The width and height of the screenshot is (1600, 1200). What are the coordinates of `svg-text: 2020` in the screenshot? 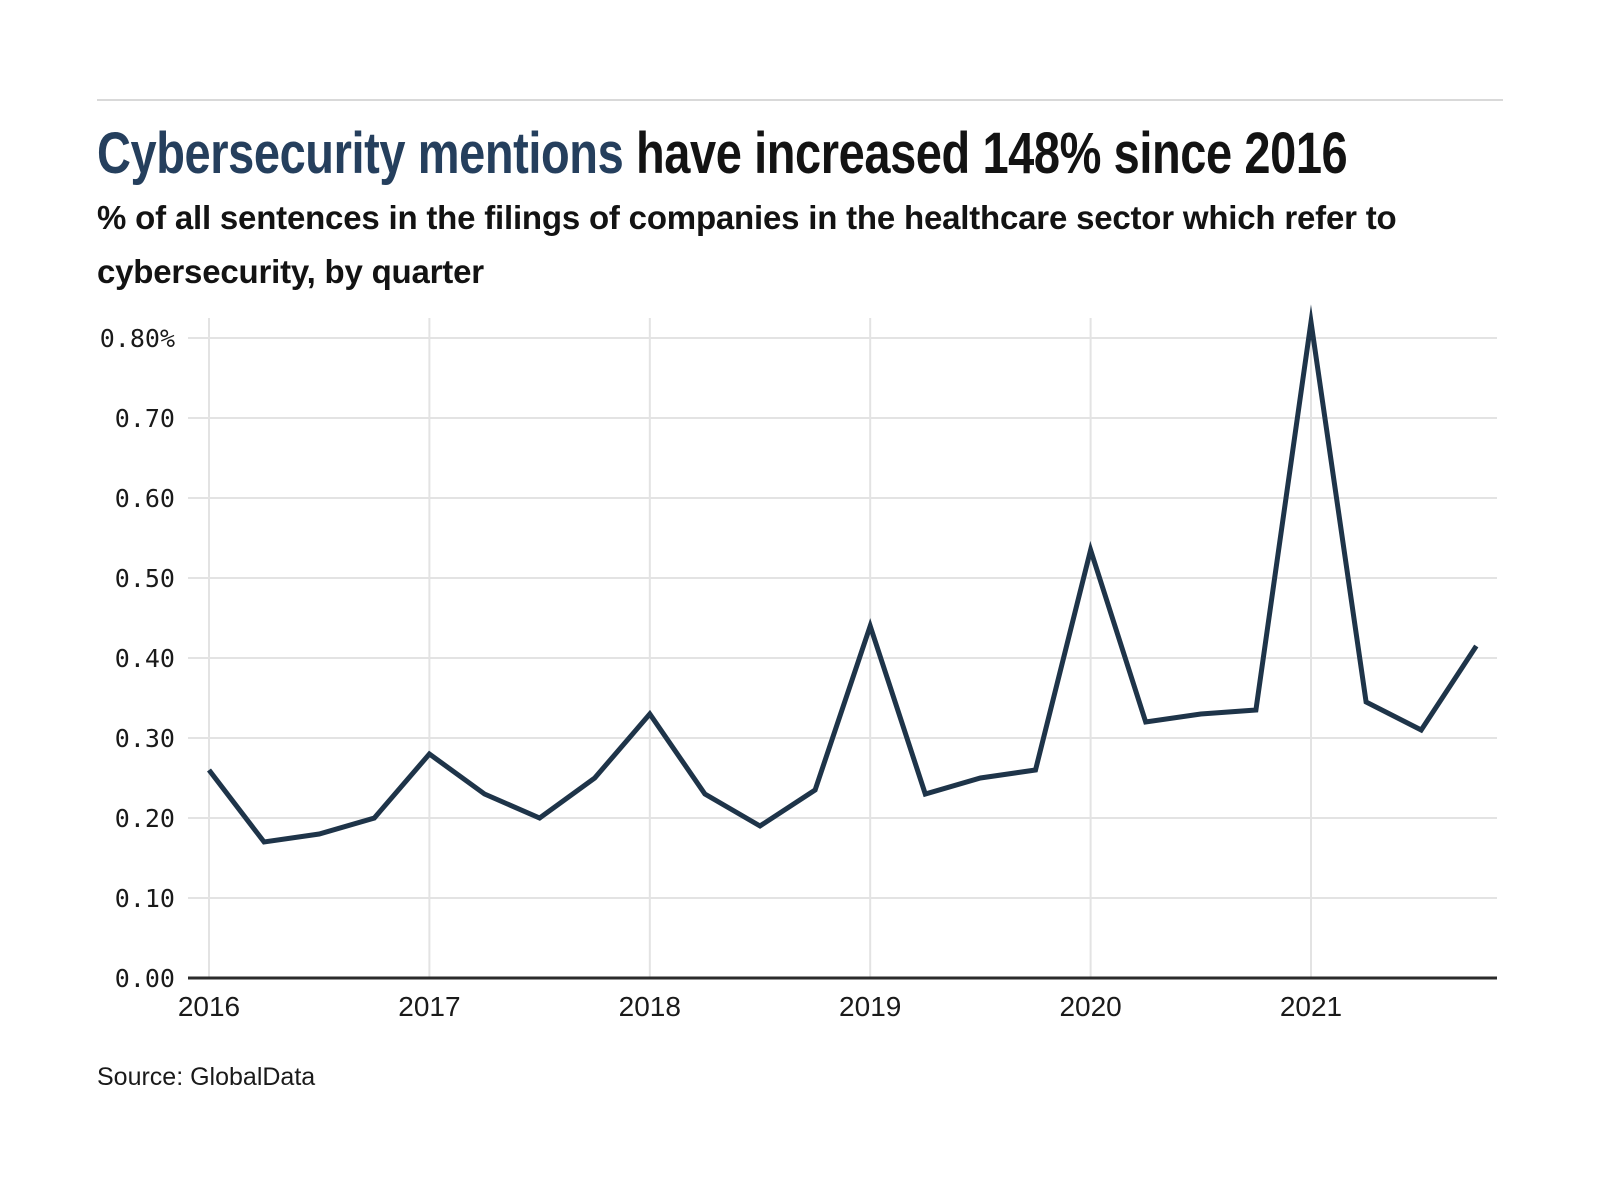 It's located at (1090, 1006).